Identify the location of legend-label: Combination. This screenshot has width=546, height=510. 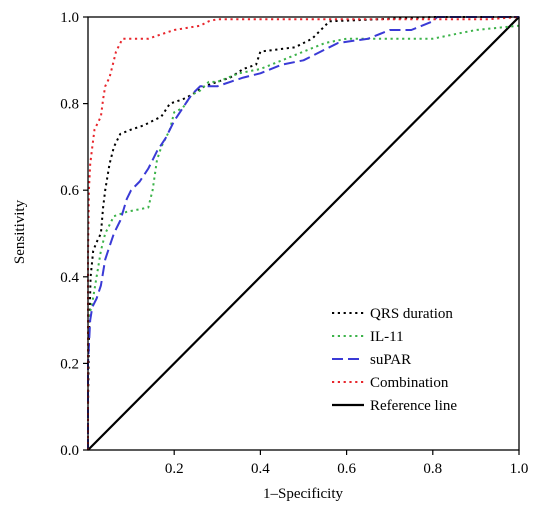
(409, 383).